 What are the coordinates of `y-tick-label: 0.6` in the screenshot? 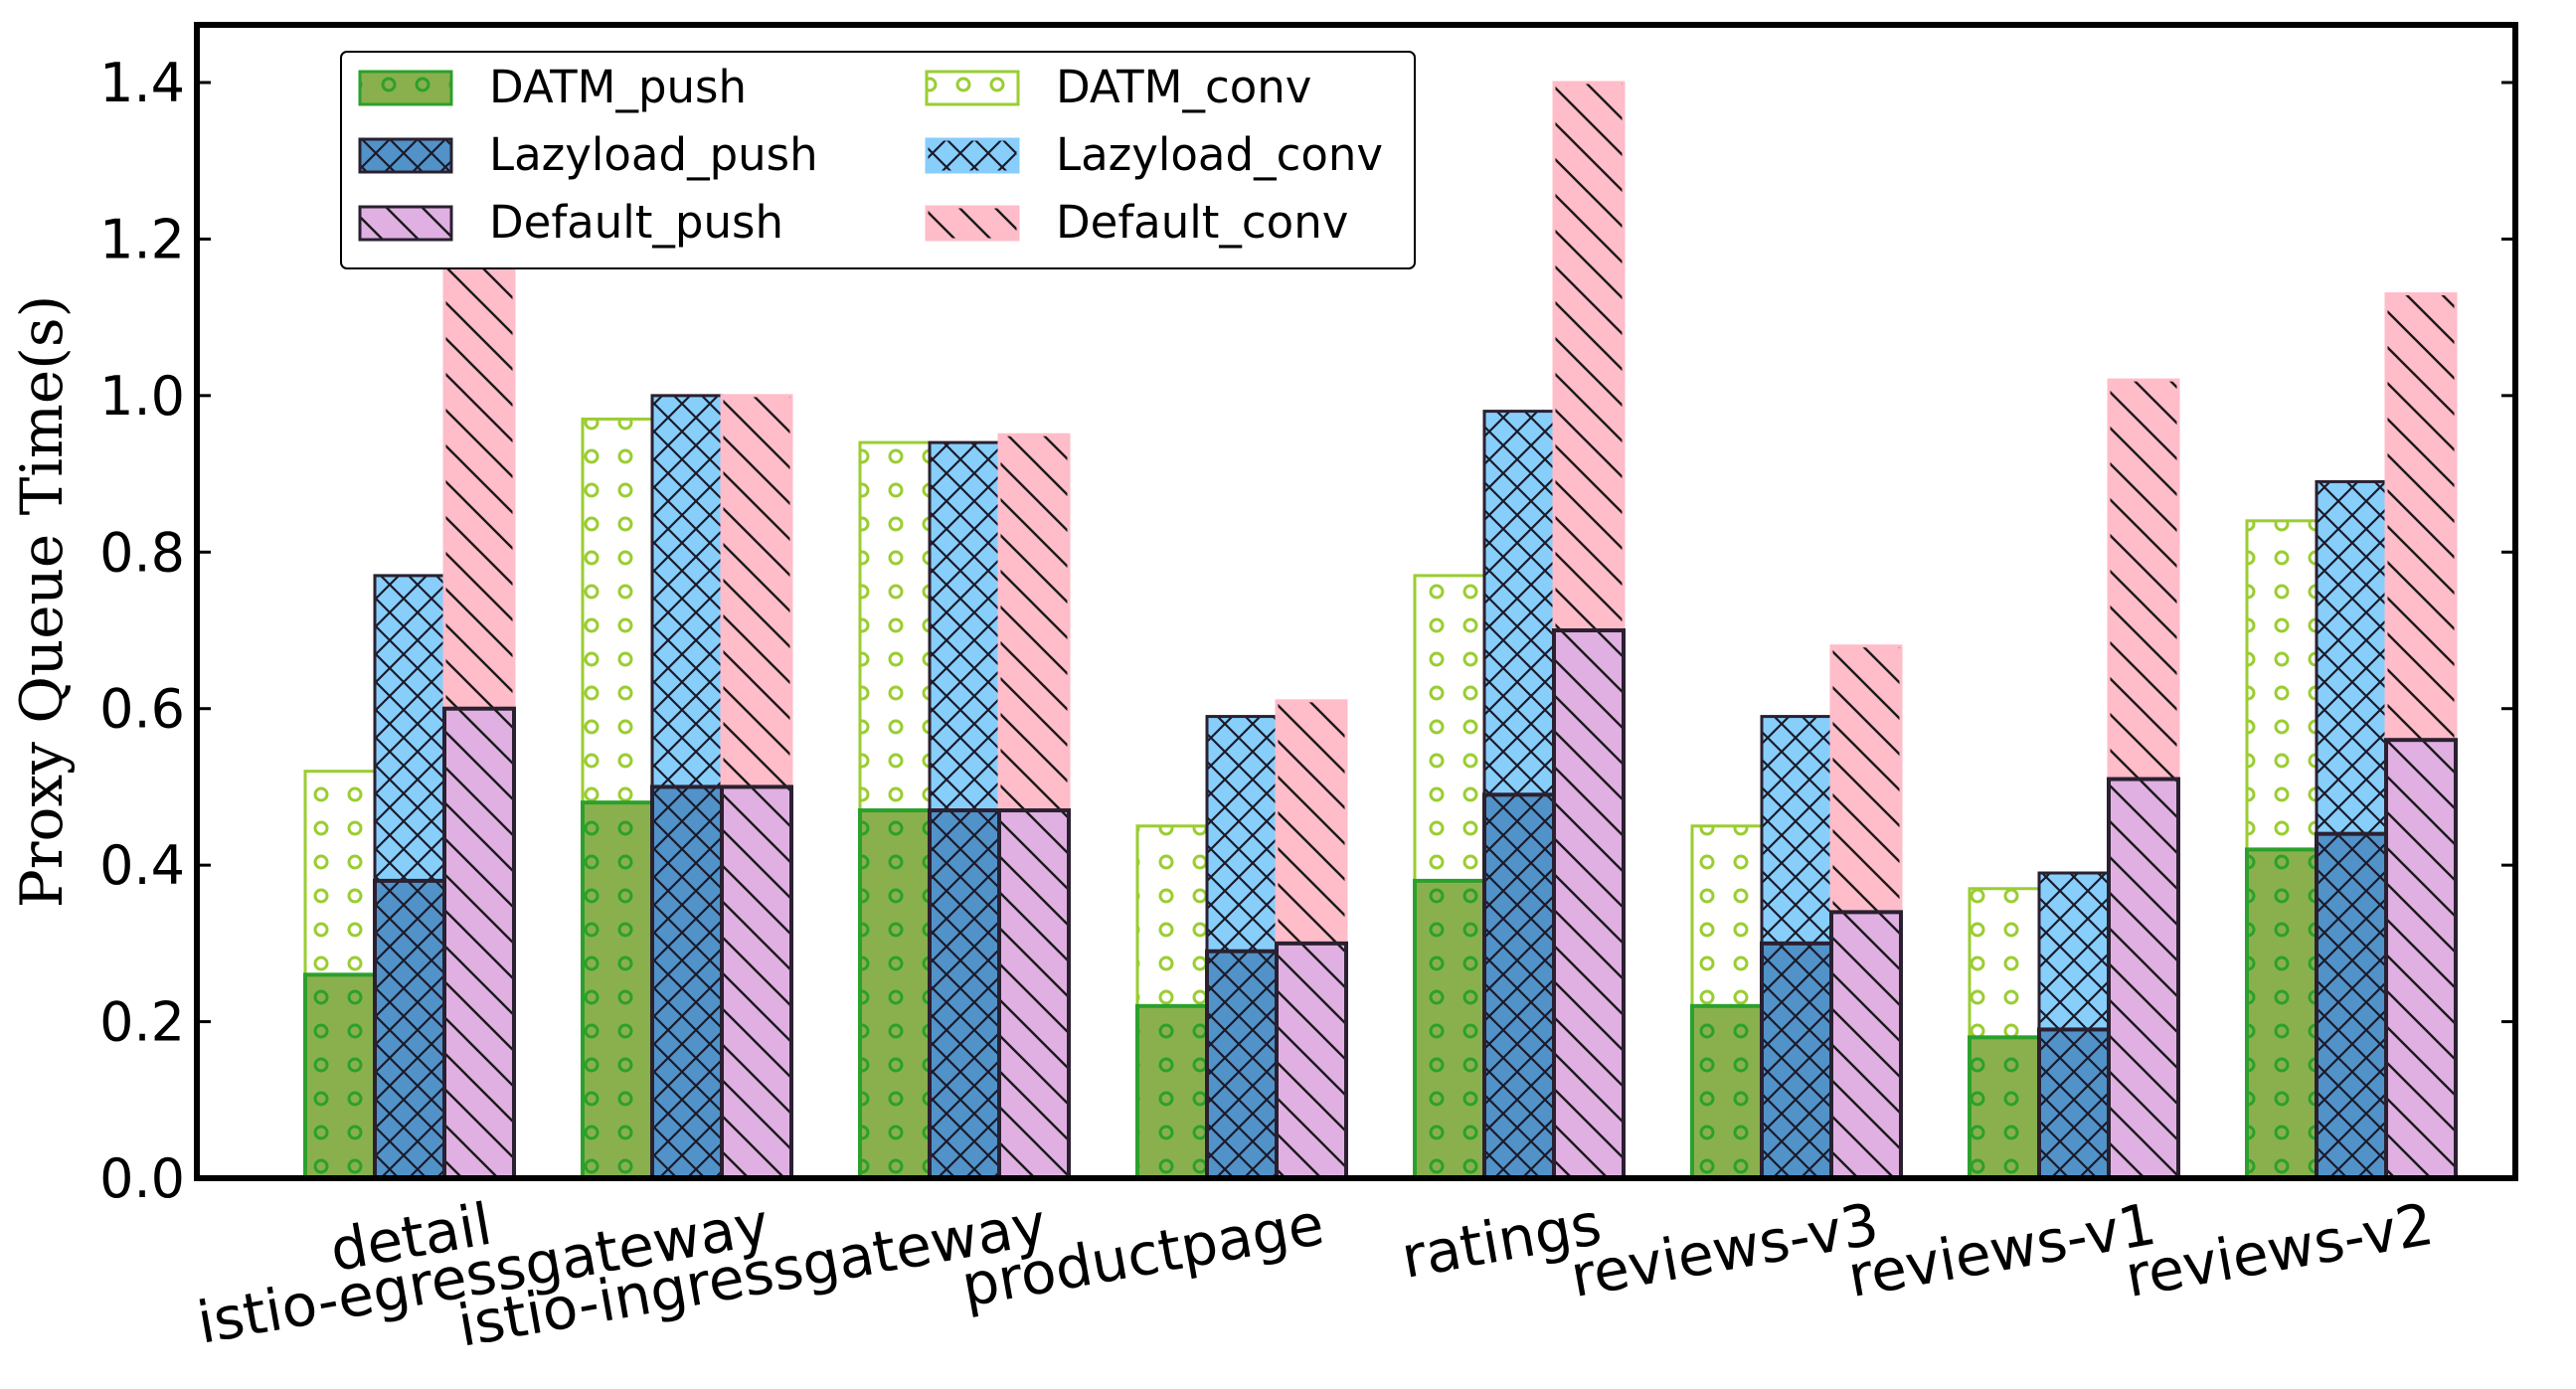 It's located at (142, 709).